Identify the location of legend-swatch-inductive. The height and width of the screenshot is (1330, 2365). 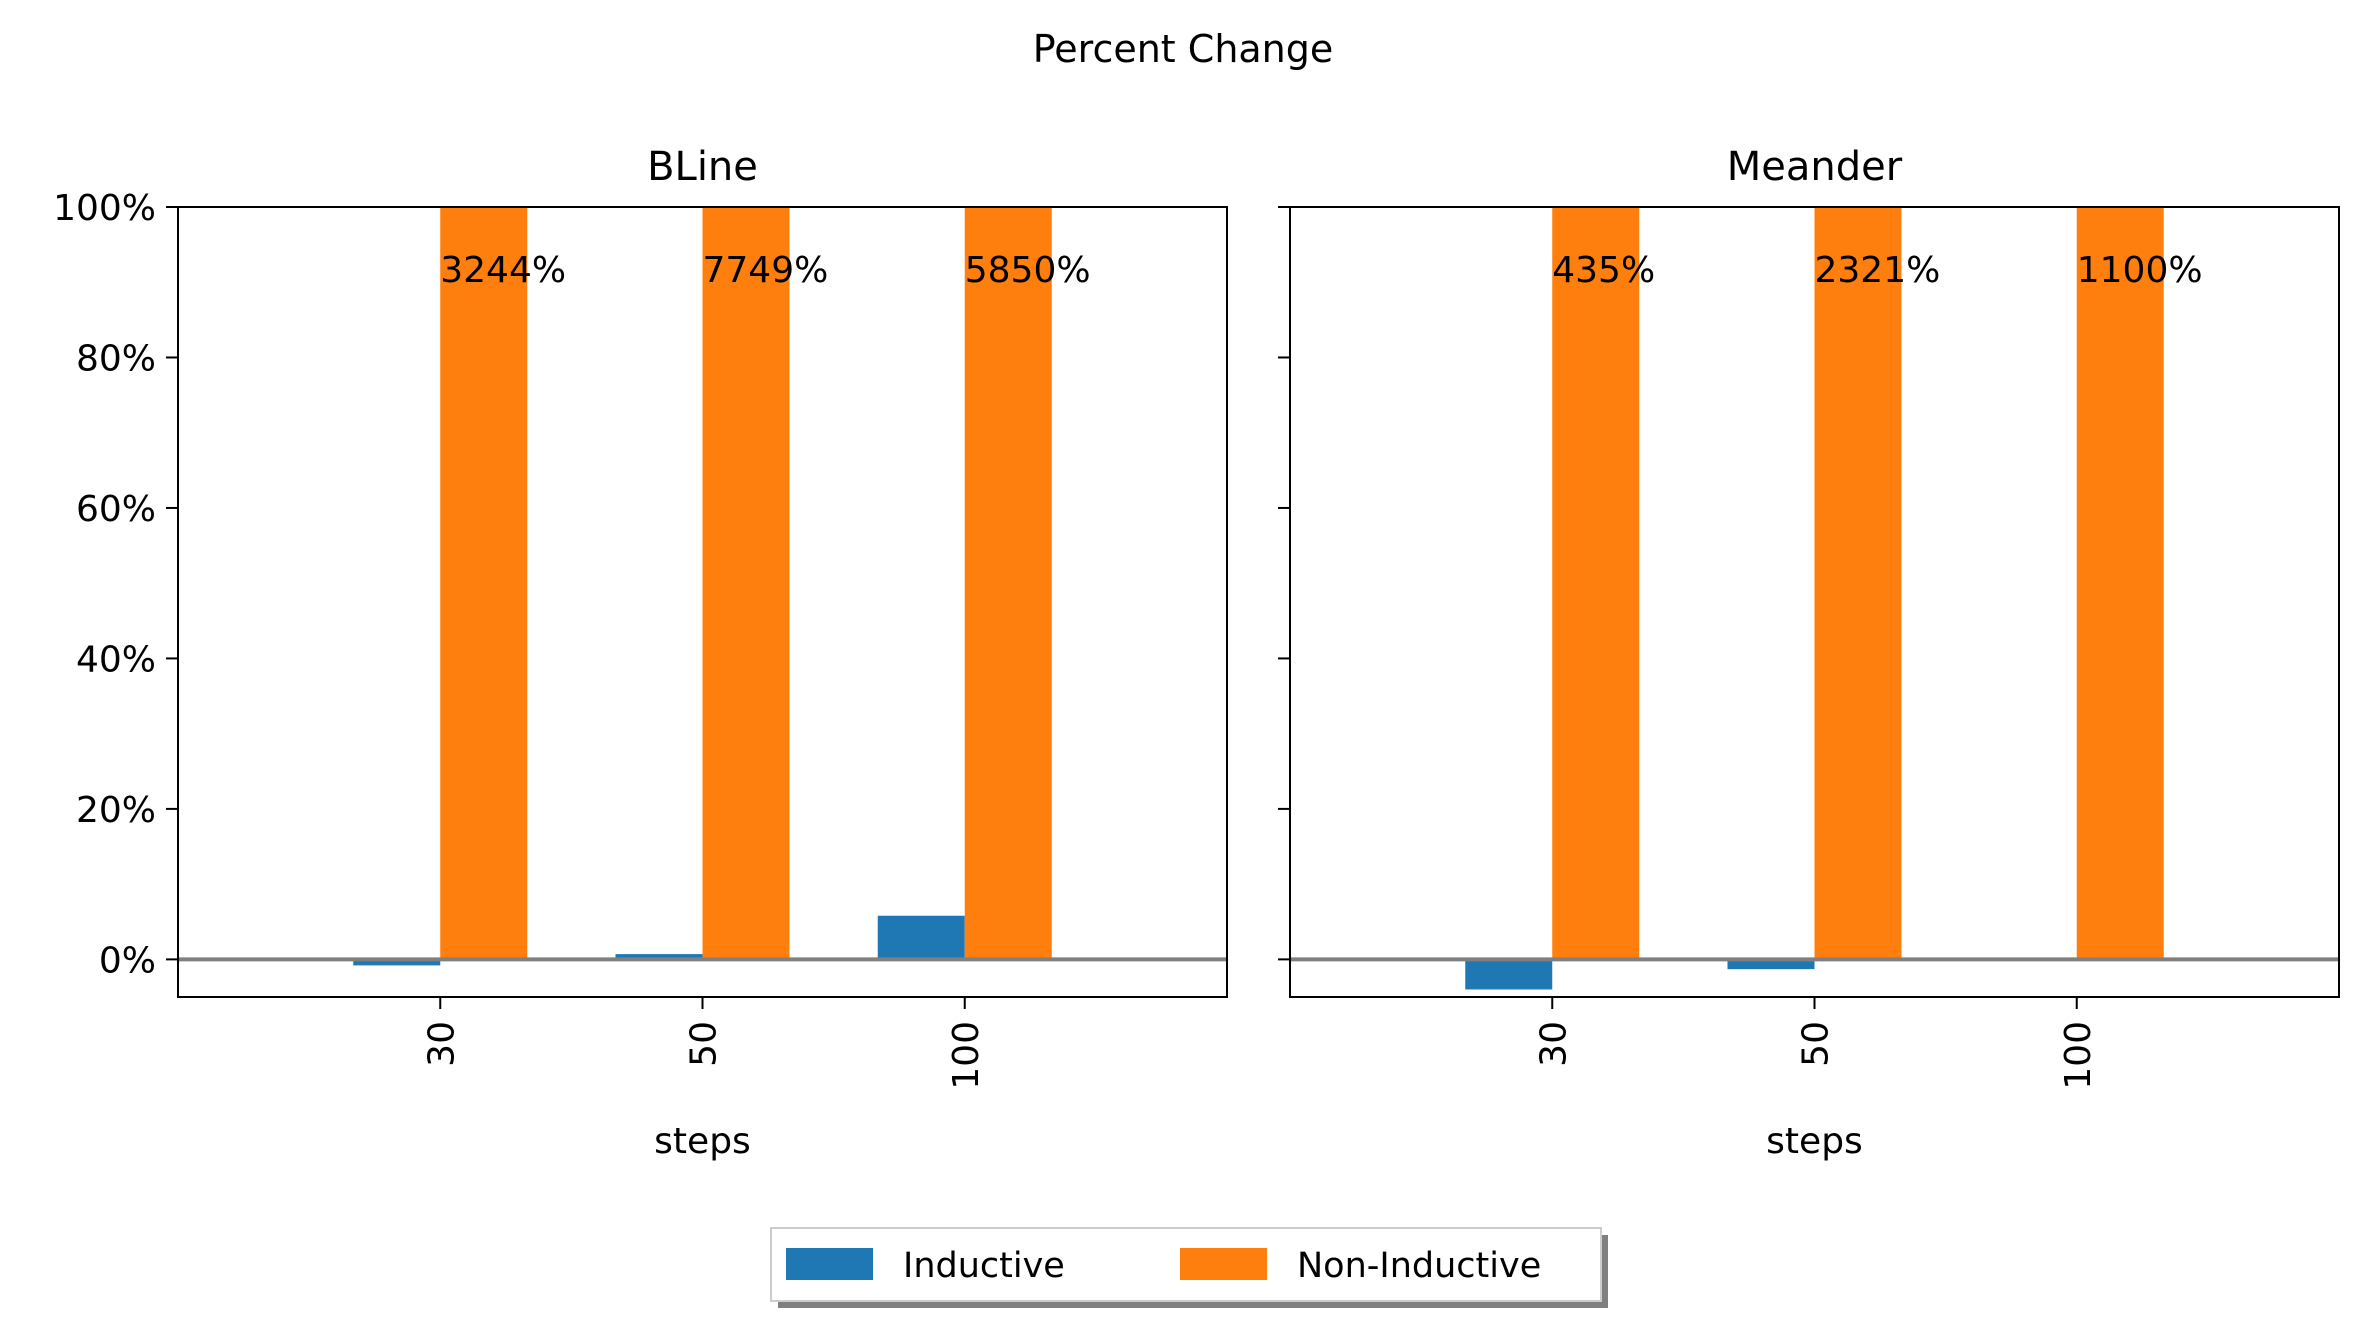
(829, 1264).